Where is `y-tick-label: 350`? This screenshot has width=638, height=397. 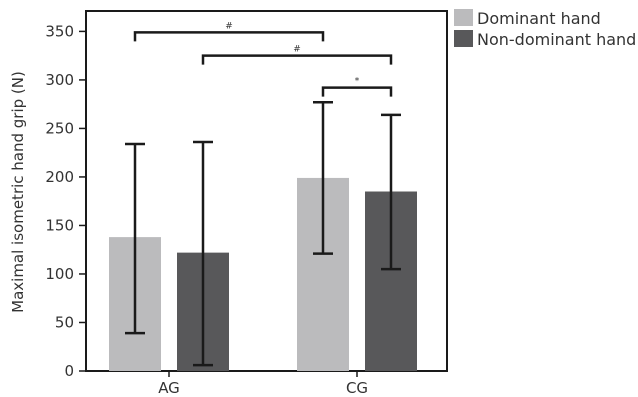 y-tick-label: 350 is located at coordinates (59, 31).